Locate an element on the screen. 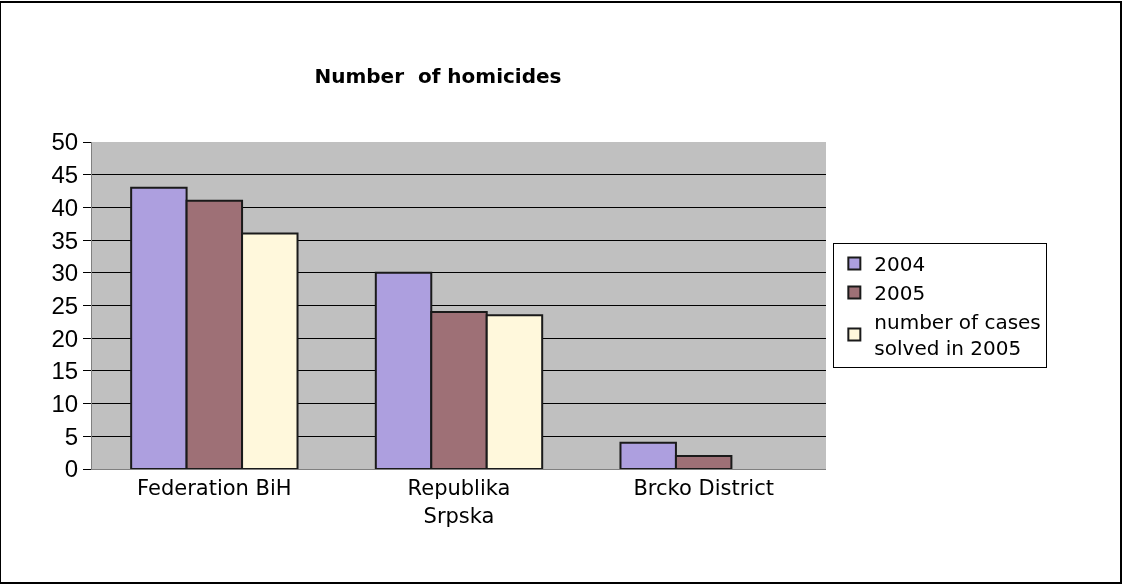 This screenshot has width=1123, height=585. chart-title: Number of homicides is located at coordinates (438, 76).